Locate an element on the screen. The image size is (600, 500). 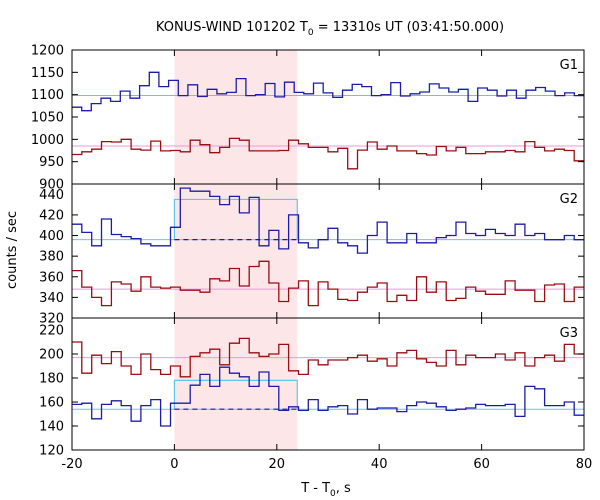
y-tick-label: 1000 is located at coordinates (47, 140).